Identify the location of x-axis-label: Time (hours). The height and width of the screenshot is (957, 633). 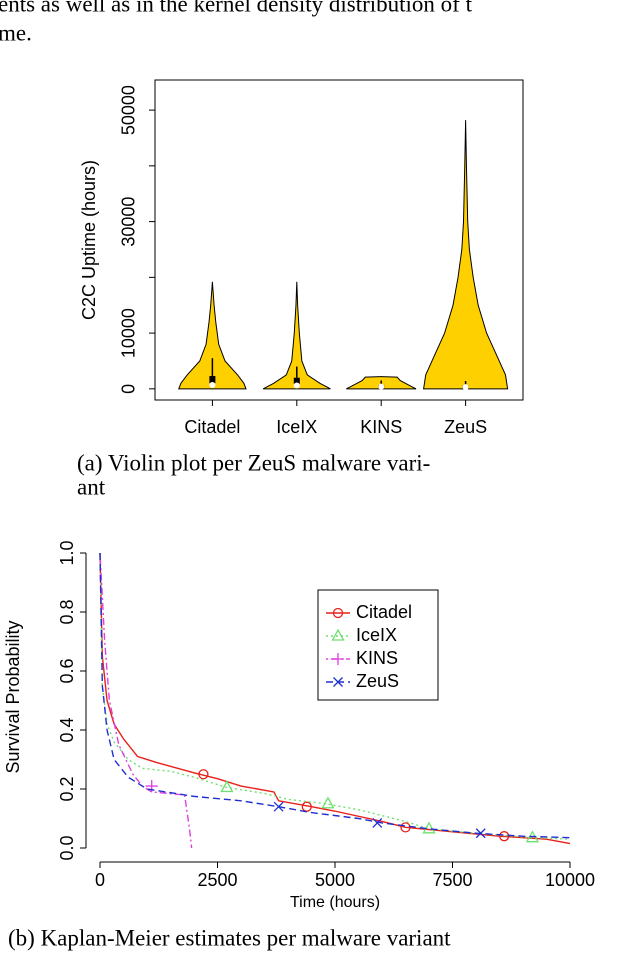
(335, 902).